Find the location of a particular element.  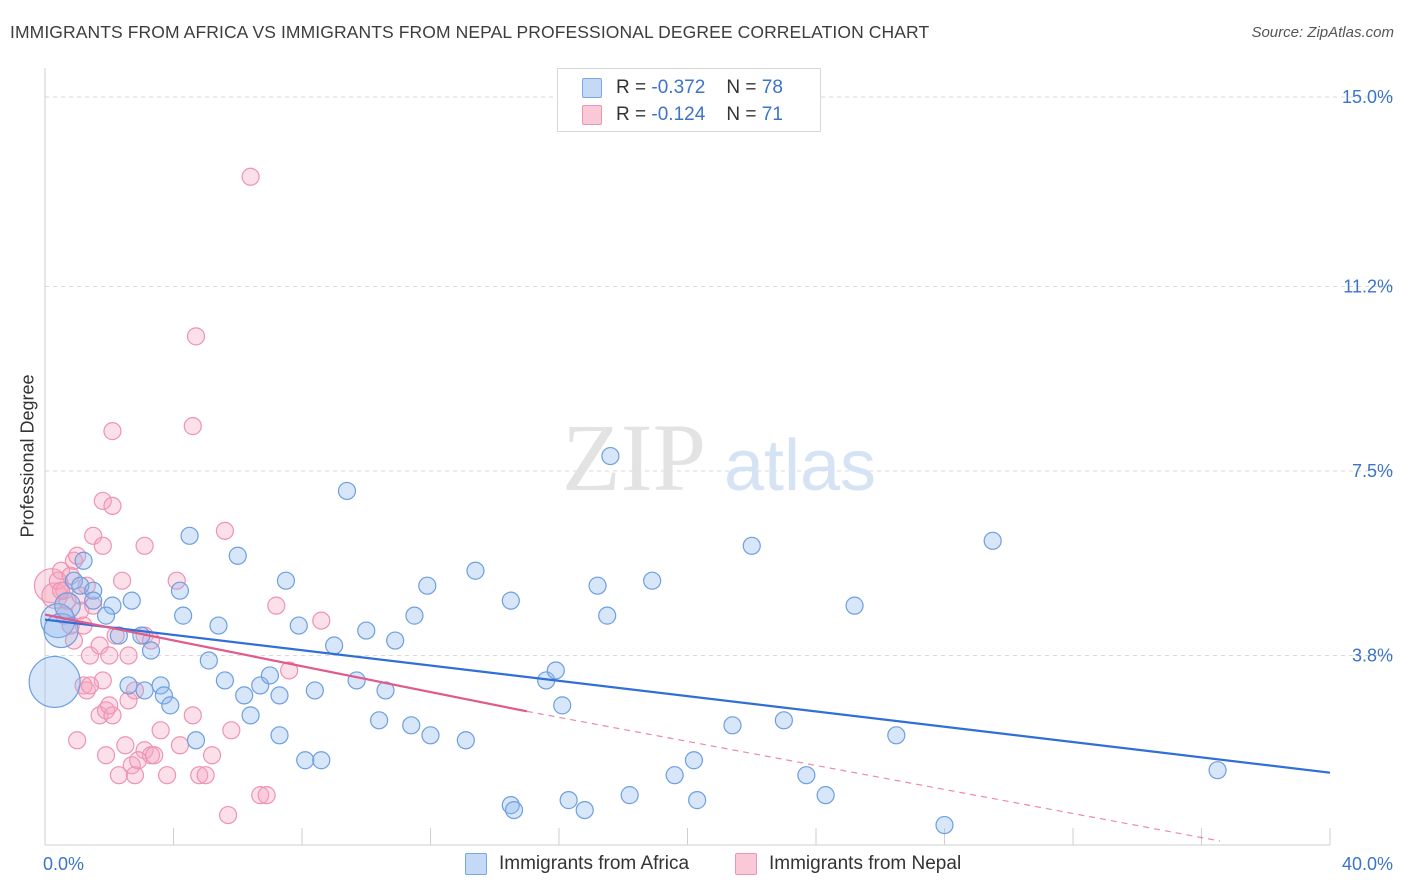

y-tick-label: 3.8% is located at coordinates (1372, 656).